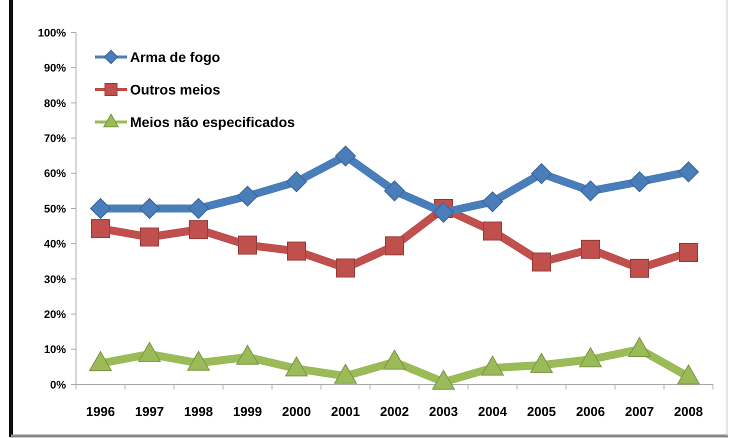  Describe the element at coordinates (198, 411) in the screenshot. I see `x-tick-label: 1998` at that location.